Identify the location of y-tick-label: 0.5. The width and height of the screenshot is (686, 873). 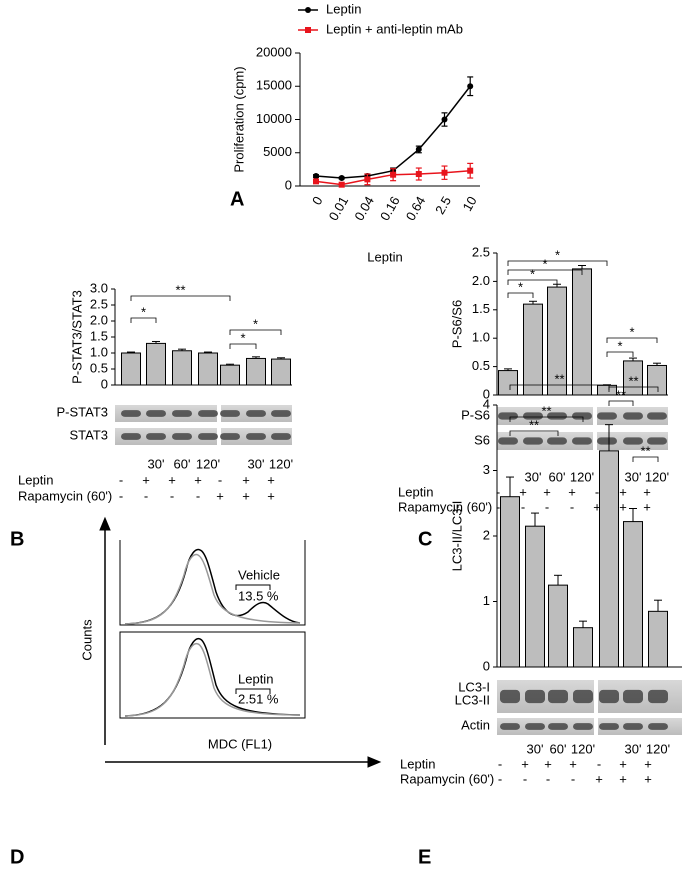
(99, 367).